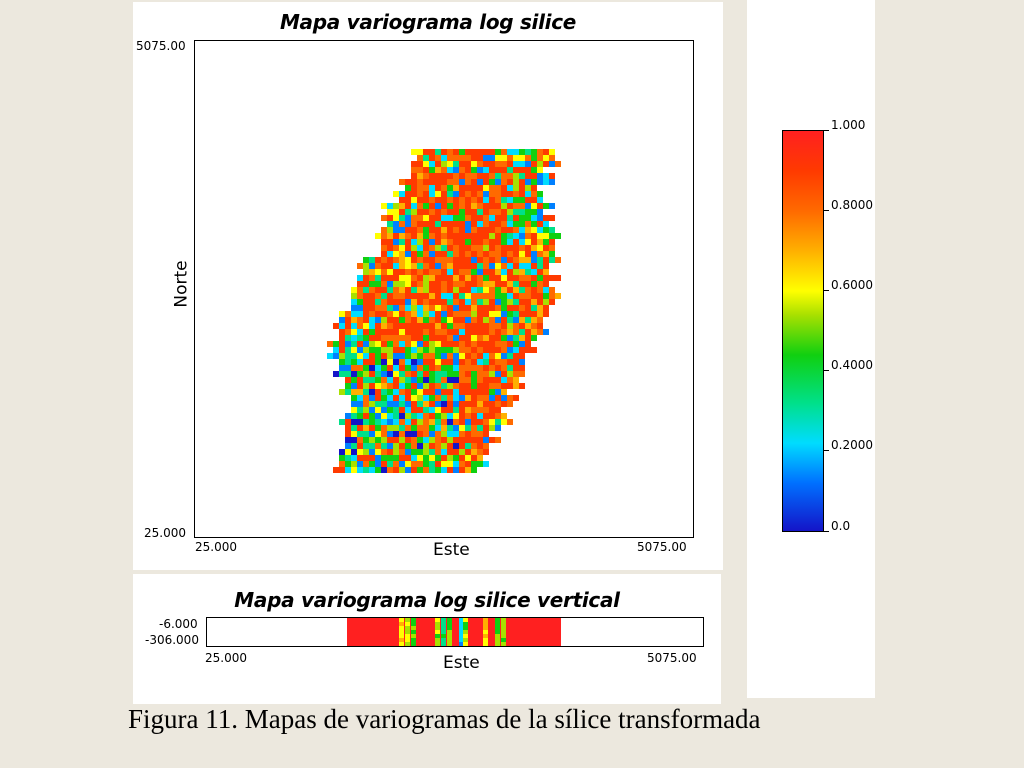 This screenshot has width=1024, height=768. What do you see at coordinates (852, 205) in the screenshot?
I see `colorbar-label: 0.8000` at bounding box center [852, 205].